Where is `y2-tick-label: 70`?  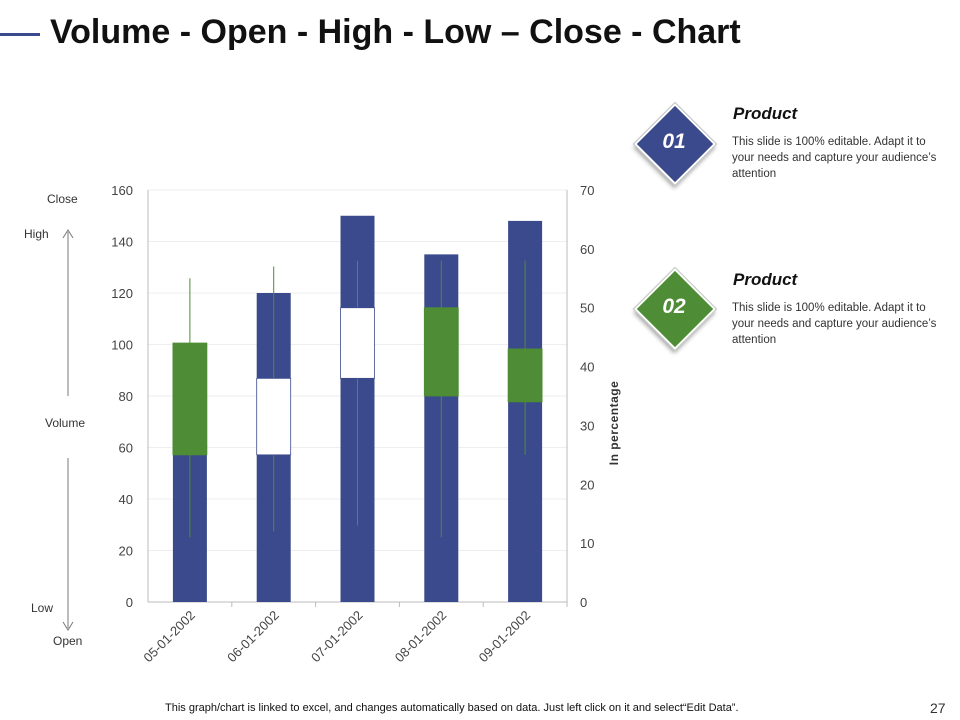 y2-tick-label: 70 is located at coordinates (587, 190).